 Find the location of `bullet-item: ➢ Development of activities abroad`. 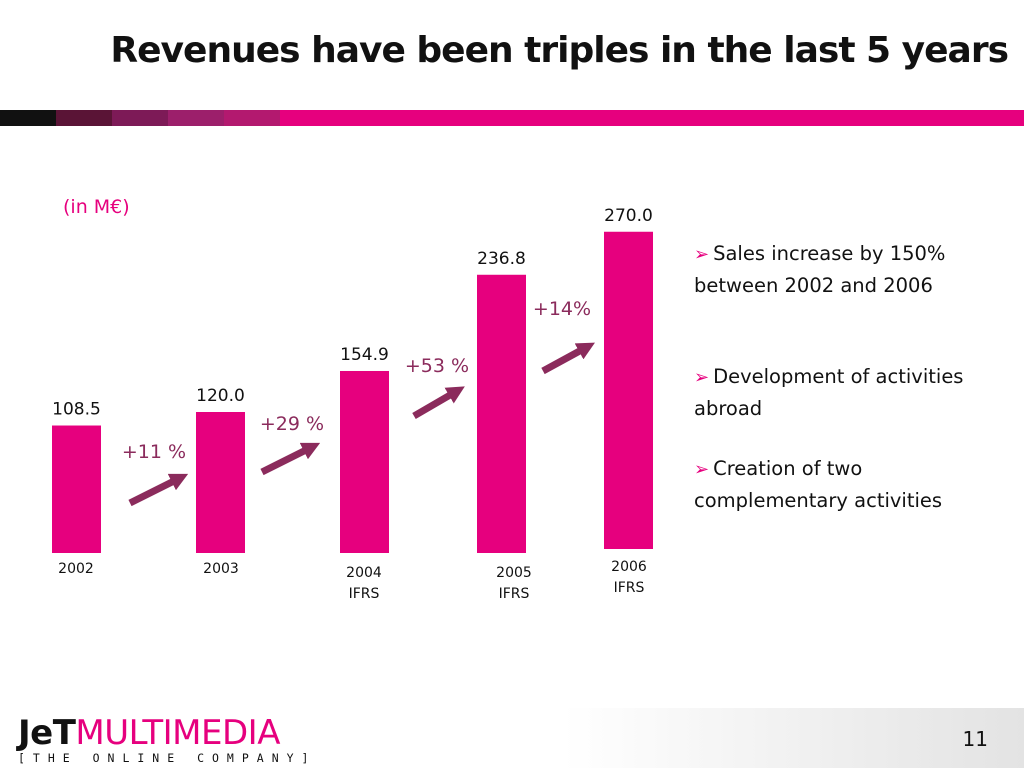

bullet-item: ➢ Development of activities abroad is located at coordinates (829, 392).